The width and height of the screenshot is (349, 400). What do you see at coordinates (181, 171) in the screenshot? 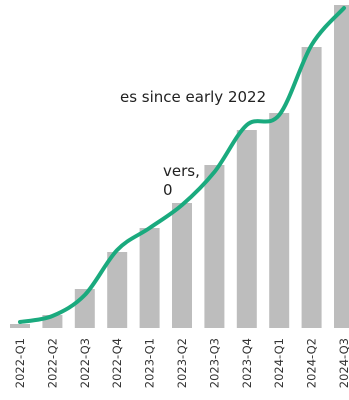
I see `annotation: vers,` at bounding box center [181, 171].